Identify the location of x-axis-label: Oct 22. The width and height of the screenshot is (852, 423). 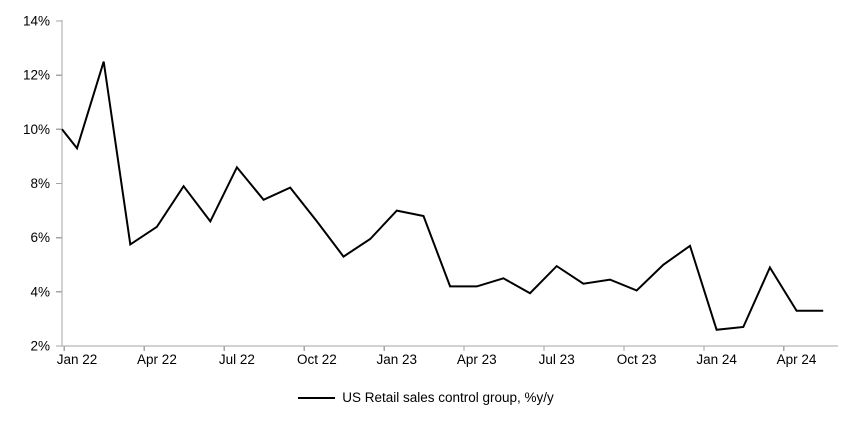
(317, 359).